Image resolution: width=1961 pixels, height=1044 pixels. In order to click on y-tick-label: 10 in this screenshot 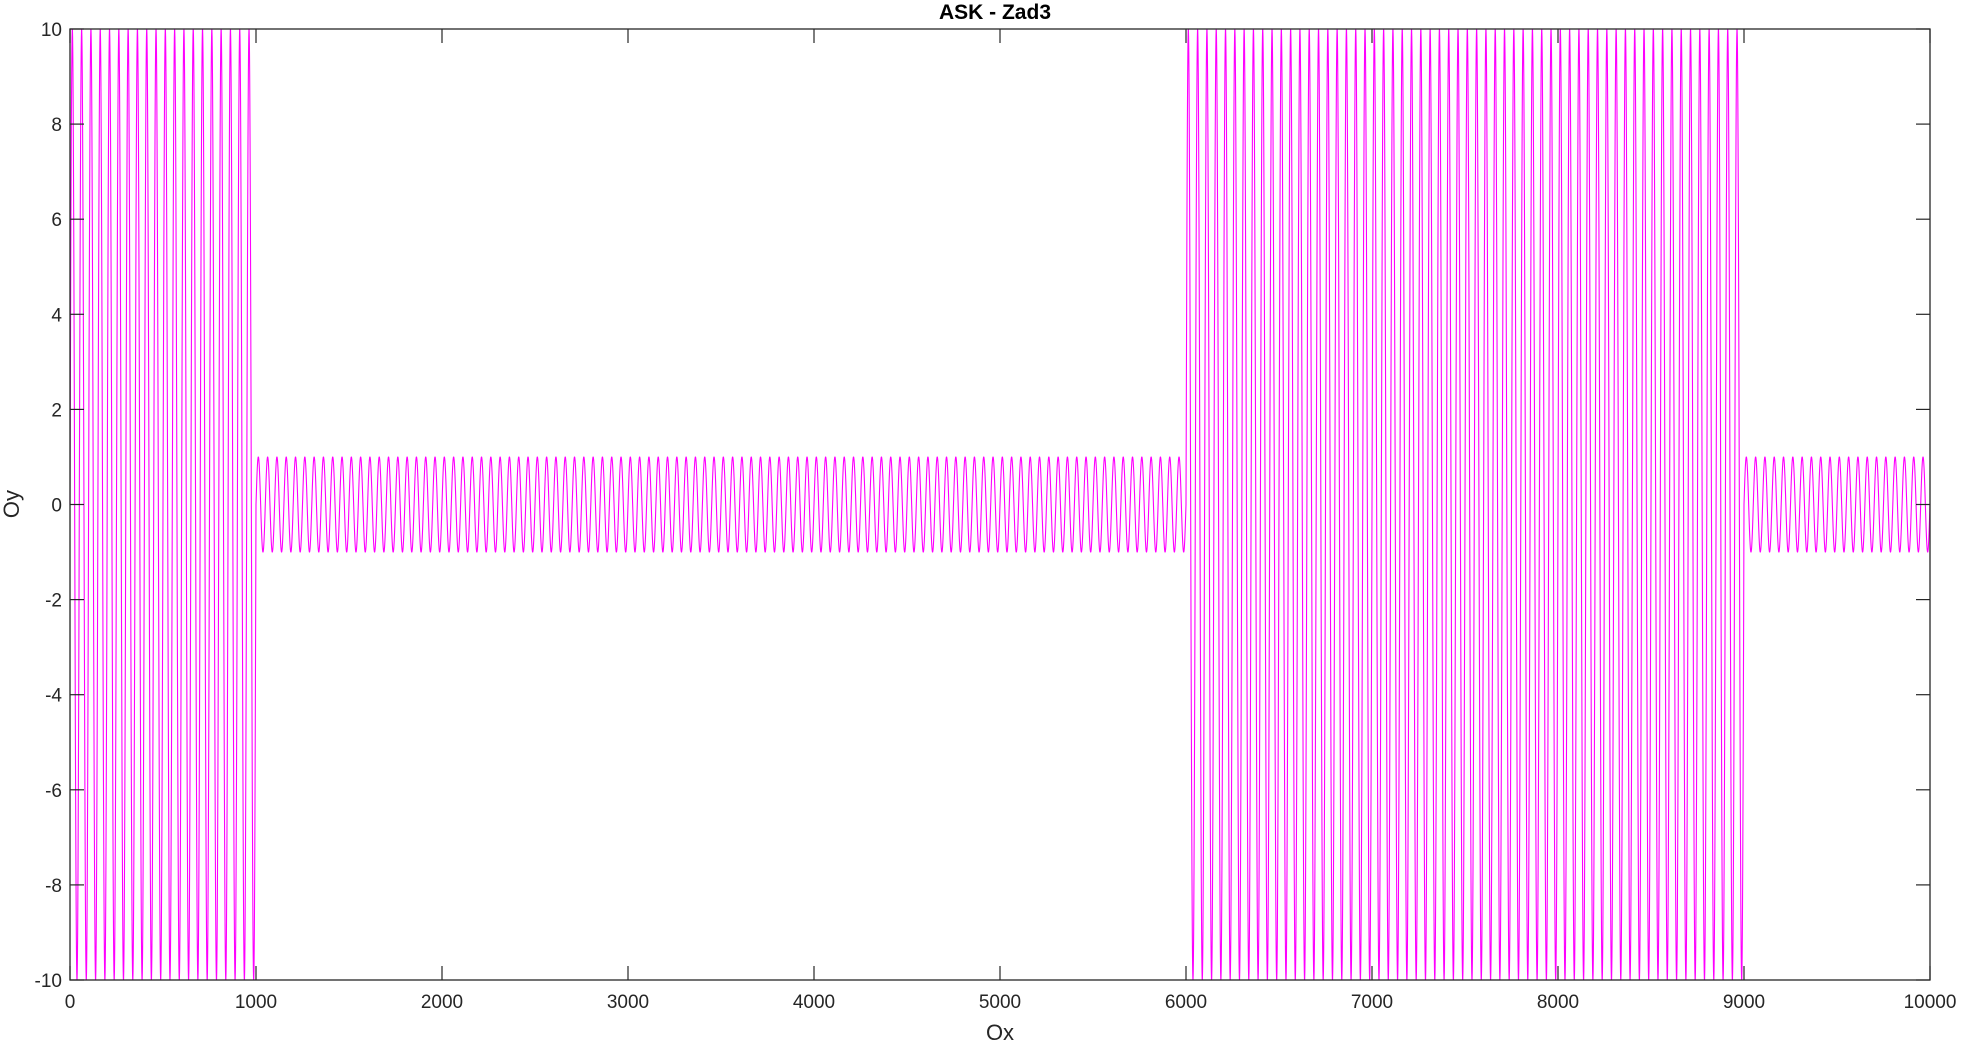, I will do `click(51, 30)`.